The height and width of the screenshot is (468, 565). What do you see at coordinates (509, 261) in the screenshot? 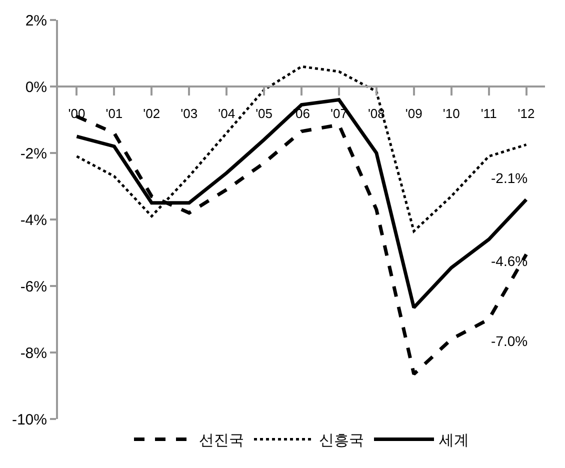
I see `annotation: -4.6%` at bounding box center [509, 261].